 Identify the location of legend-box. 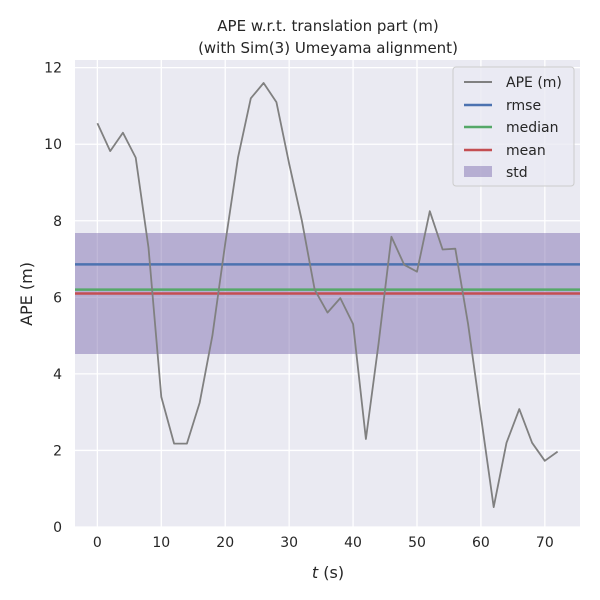
(513, 126).